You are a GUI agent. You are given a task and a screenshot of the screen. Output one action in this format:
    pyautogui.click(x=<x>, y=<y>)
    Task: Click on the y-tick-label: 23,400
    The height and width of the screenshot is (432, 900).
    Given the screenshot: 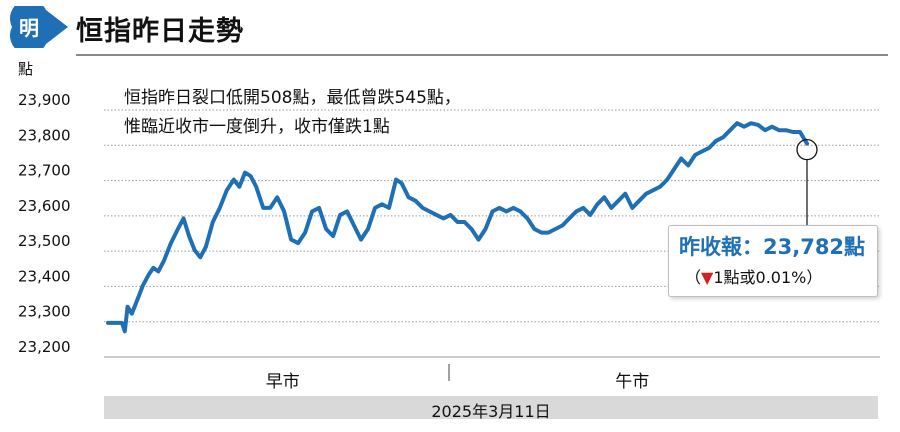 What is the action you would take?
    pyautogui.click(x=44, y=276)
    